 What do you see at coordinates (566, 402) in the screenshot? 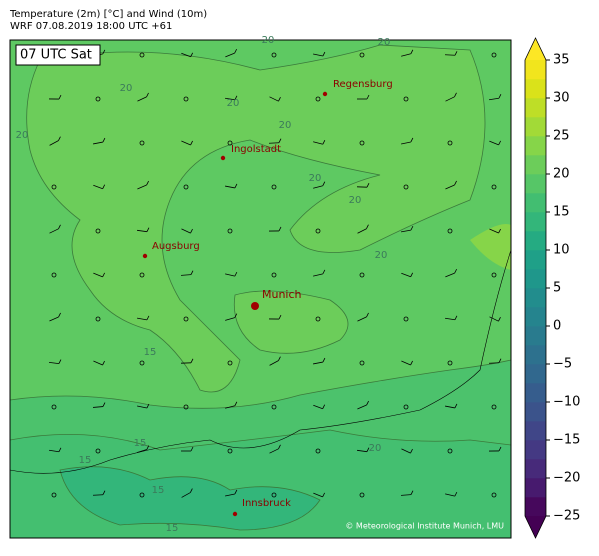
I see `colorbar-tick-label: −10` at bounding box center [566, 402].